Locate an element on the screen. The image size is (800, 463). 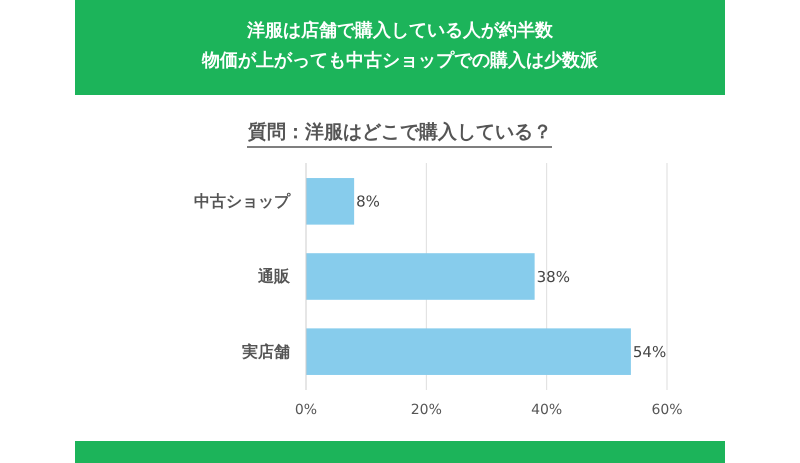
y-tick-label: 中古ショップ is located at coordinates (242, 200).